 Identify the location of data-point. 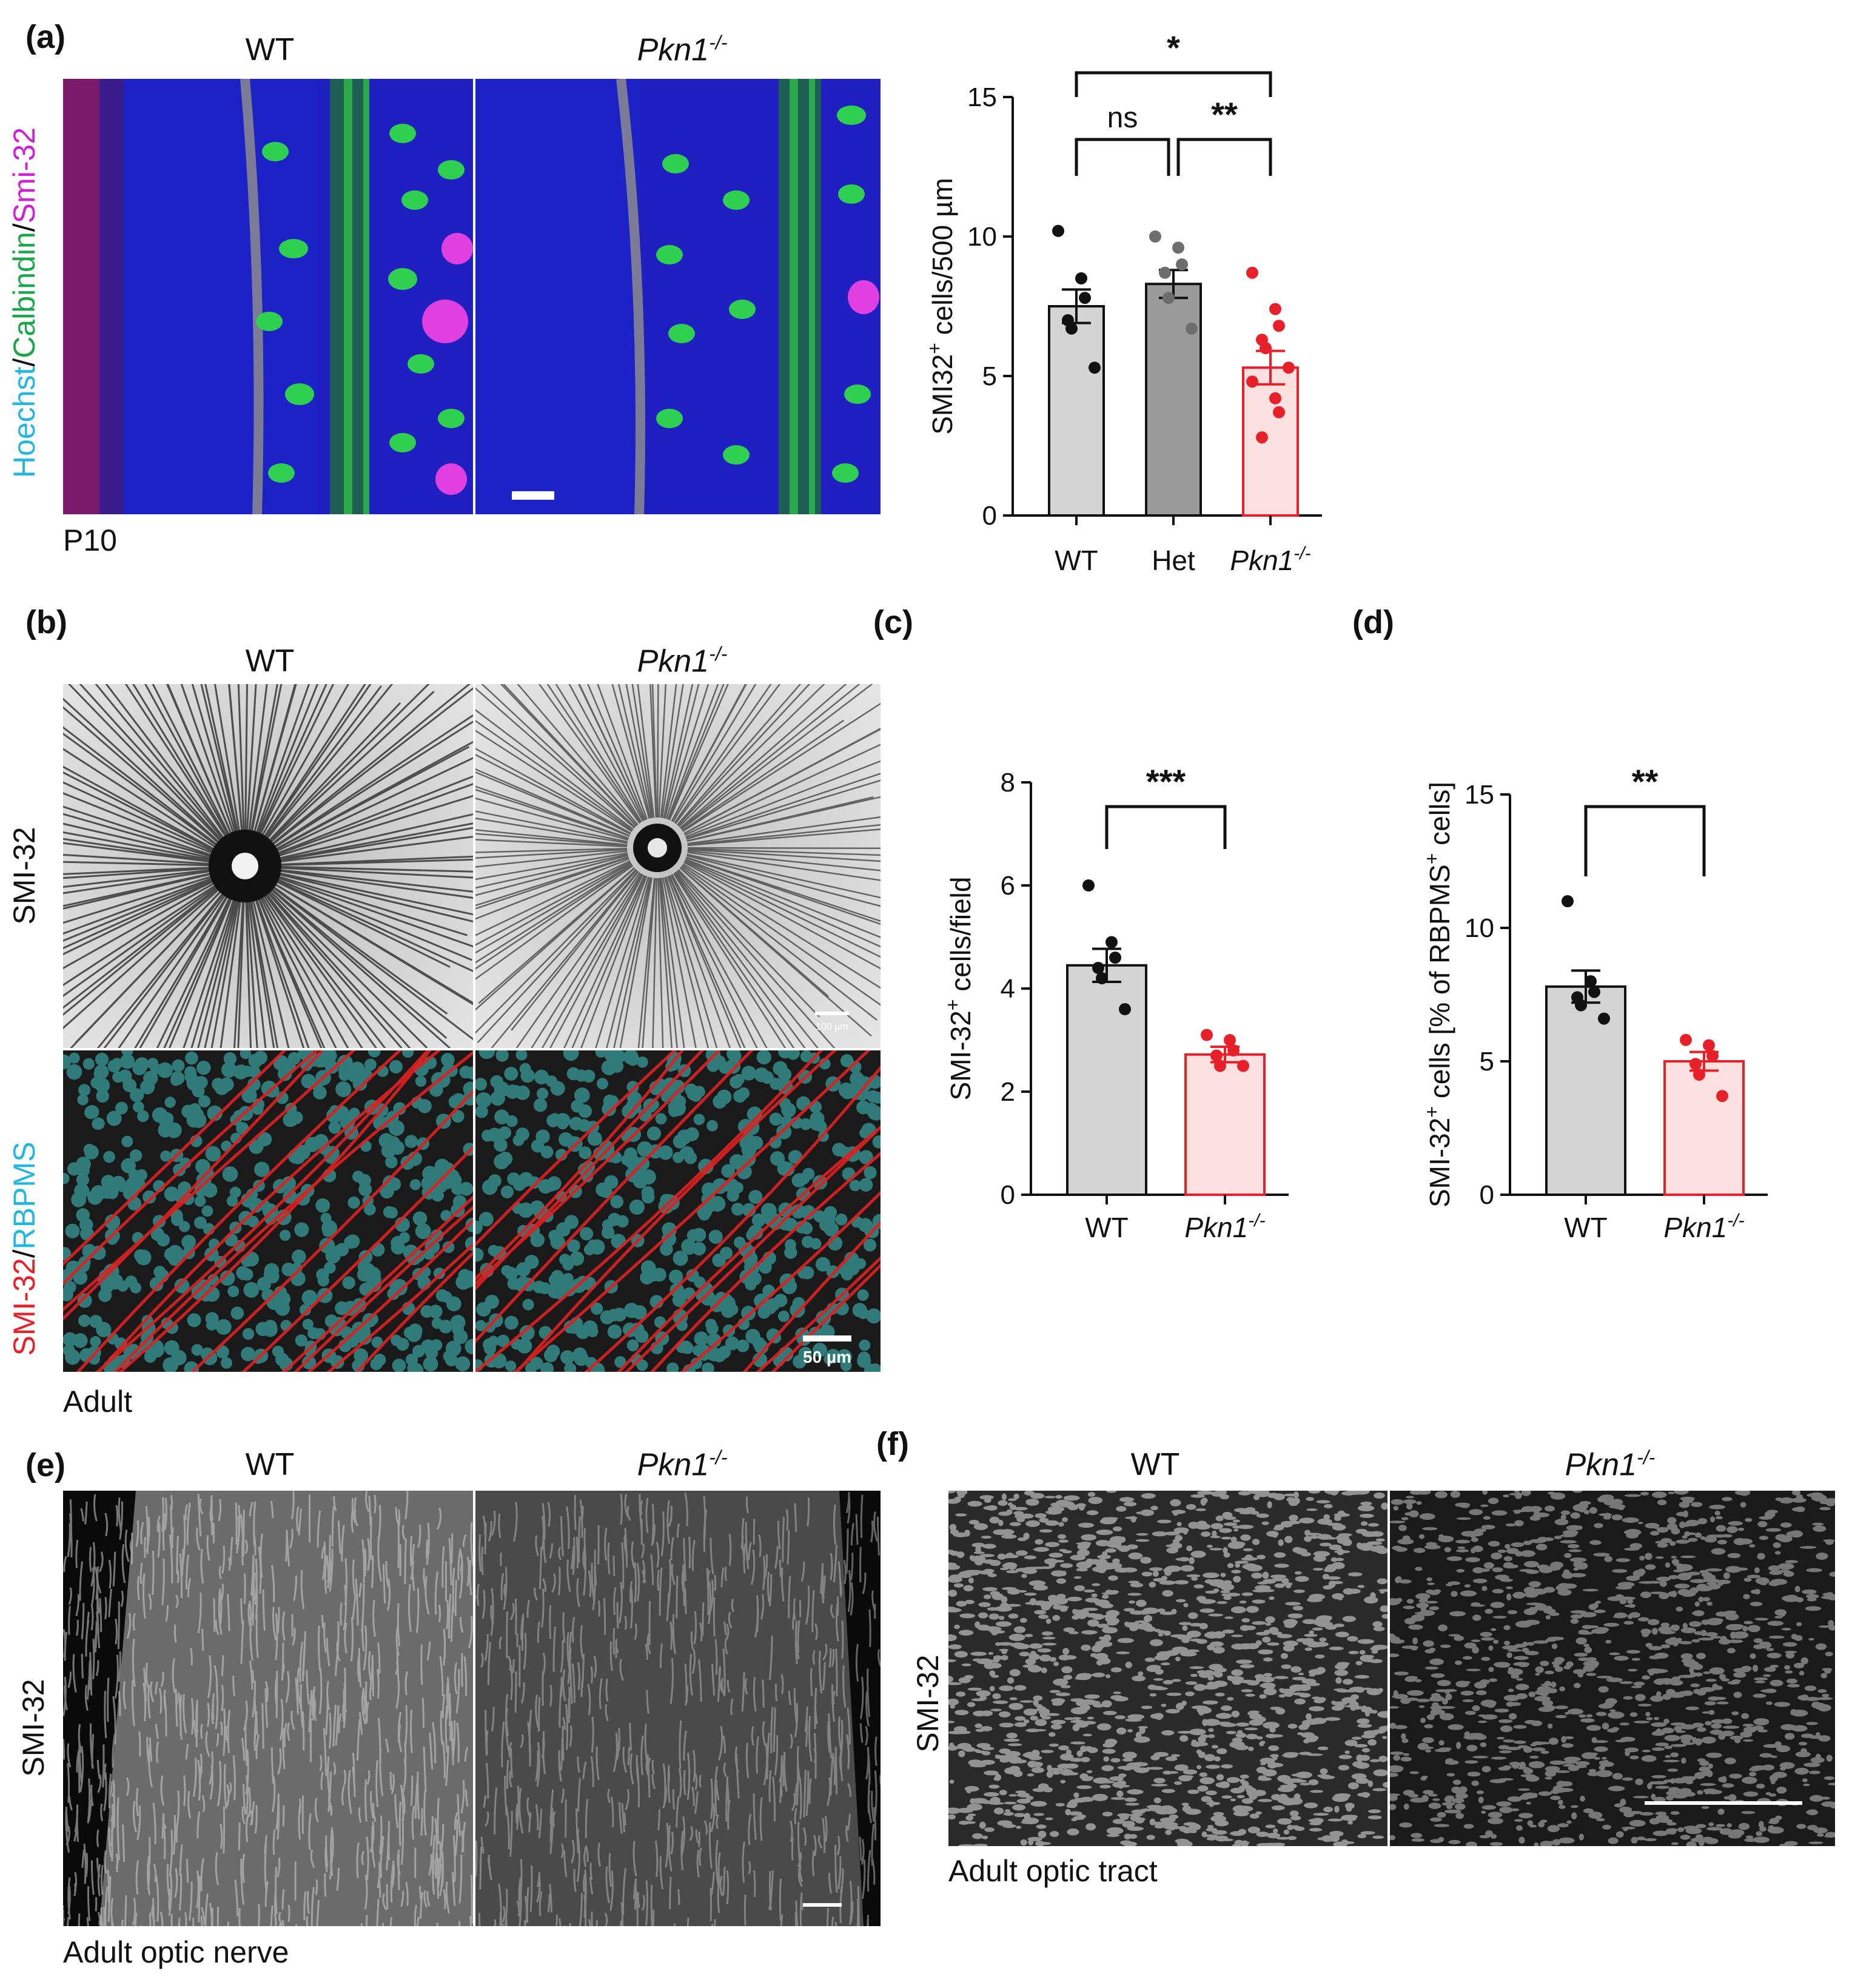
(1275, 398).